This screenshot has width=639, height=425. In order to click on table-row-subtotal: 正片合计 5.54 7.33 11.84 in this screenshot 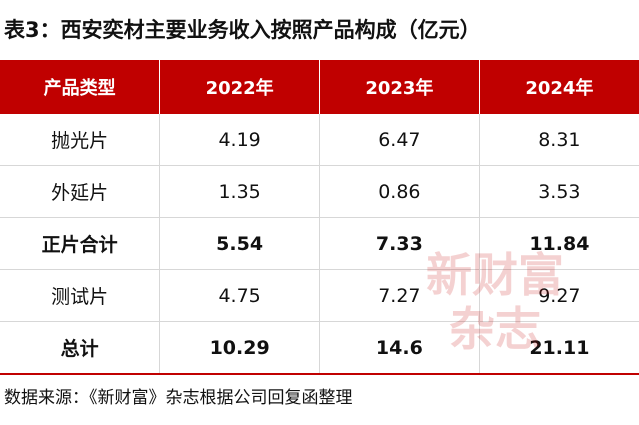, I will do `click(319, 243)`.